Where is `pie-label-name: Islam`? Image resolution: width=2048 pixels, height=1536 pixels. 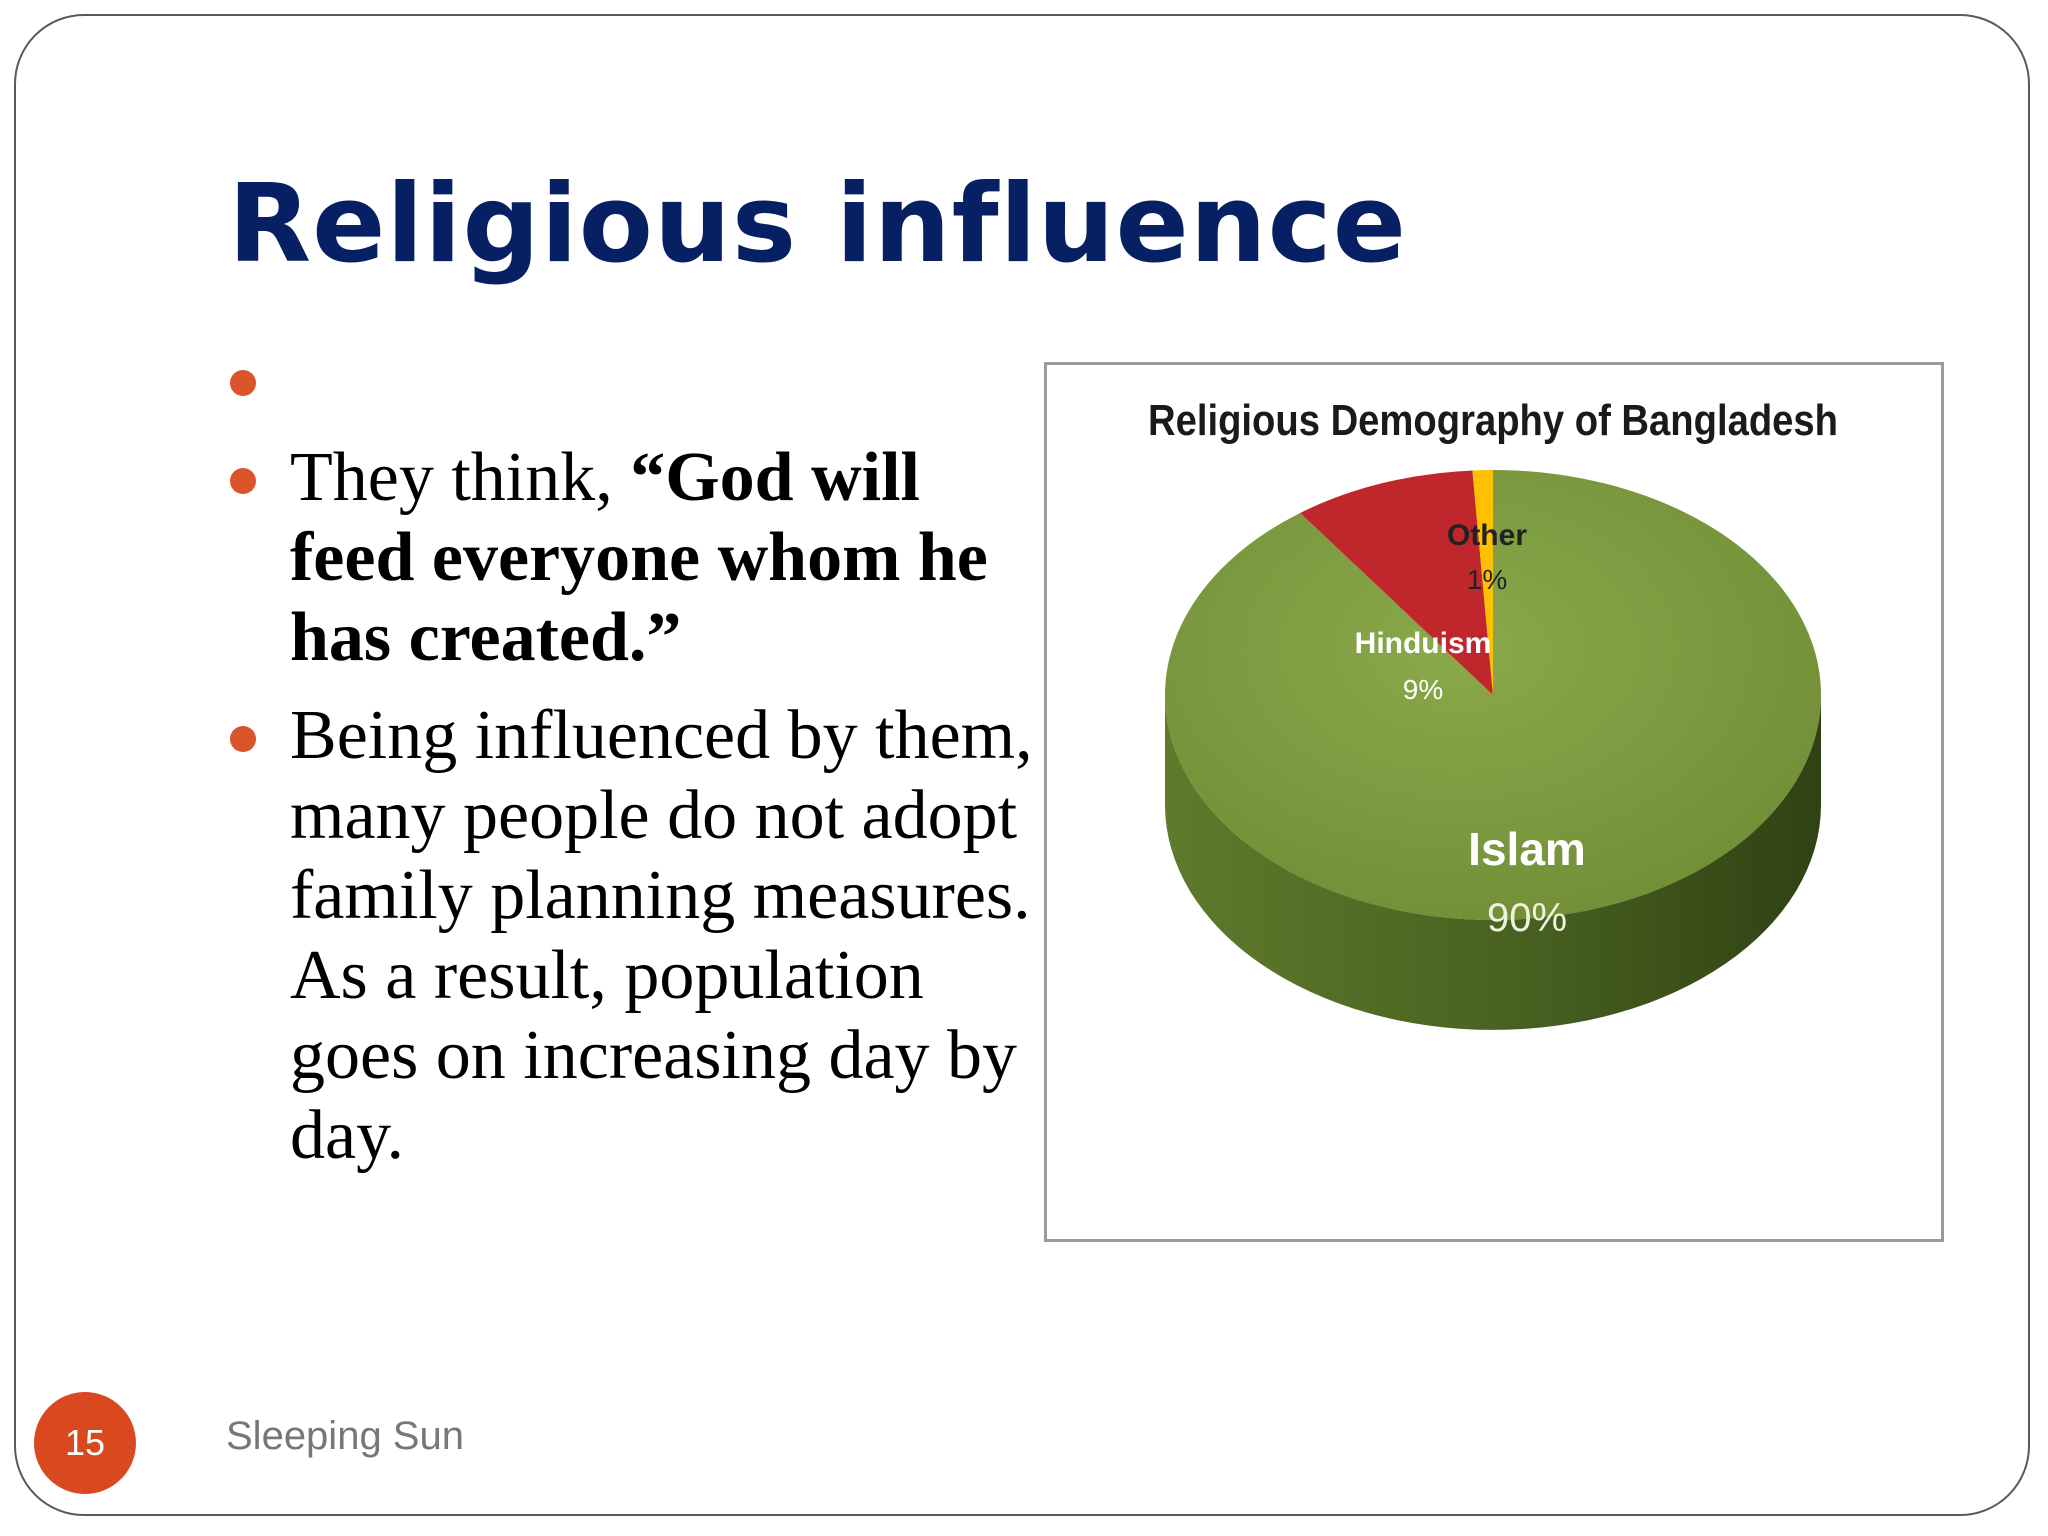 pie-label-name: Islam is located at coordinates (1527, 849).